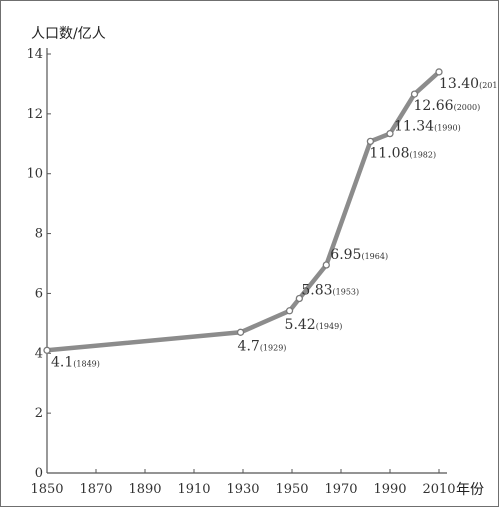 This screenshot has width=499, height=507. What do you see at coordinates (273, 347) in the screenshot?
I see `data-label-year: (1929)` at bounding box center [273, 347].